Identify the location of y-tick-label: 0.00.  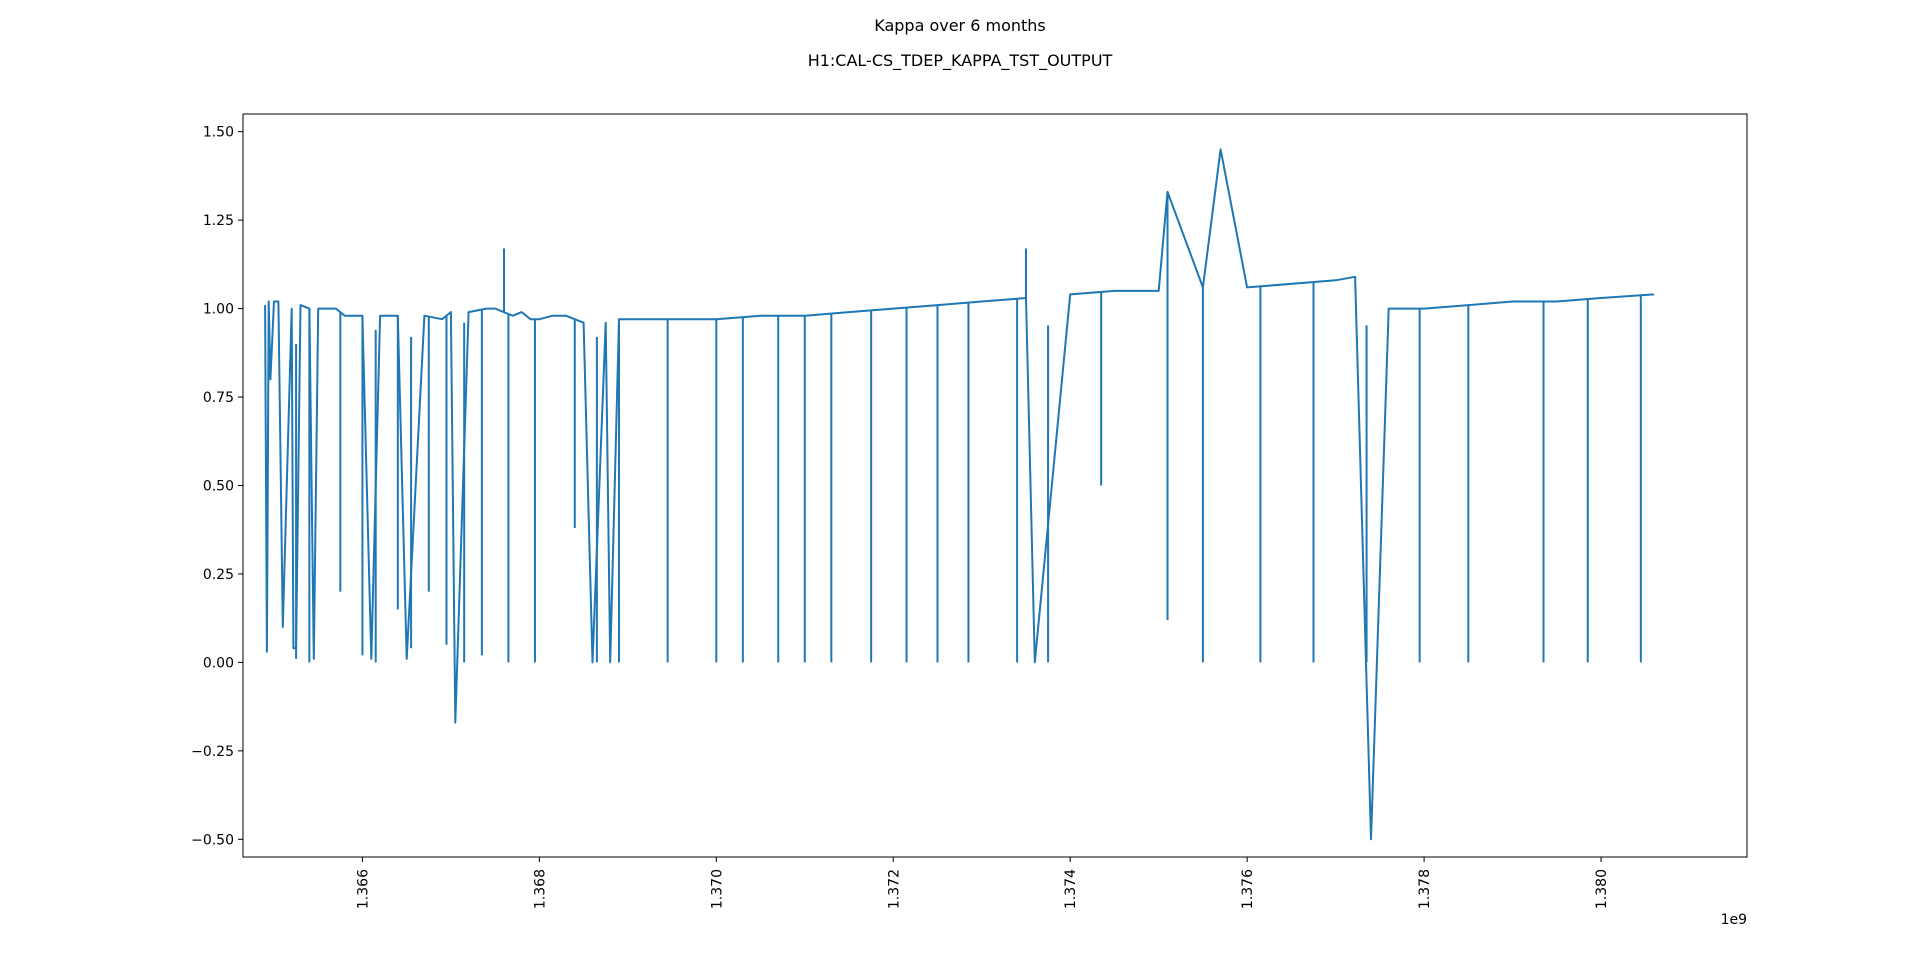
(218, 663).